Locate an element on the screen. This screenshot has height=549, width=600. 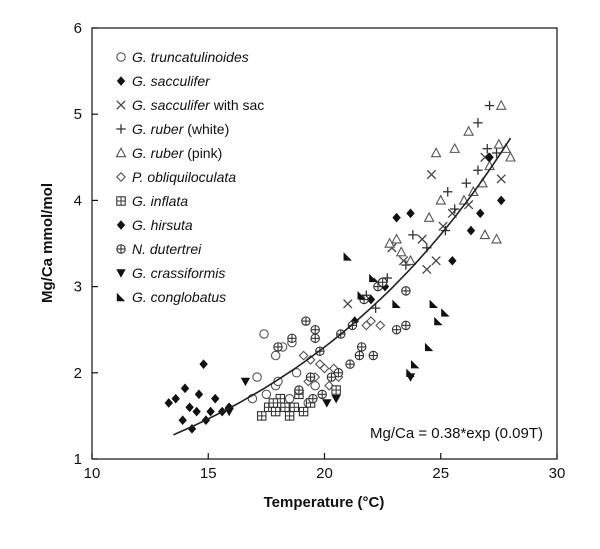
legend-entry: G. conglobatus is located at coordinates (171, 297).